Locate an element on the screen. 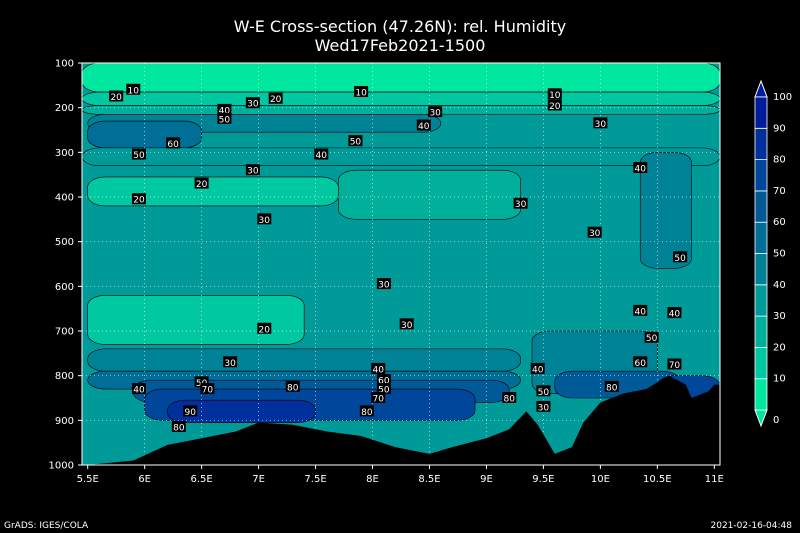 The height and width of the screenshot is (533, 800). contour-label-39: 50 is located at coordinates (384, 391).